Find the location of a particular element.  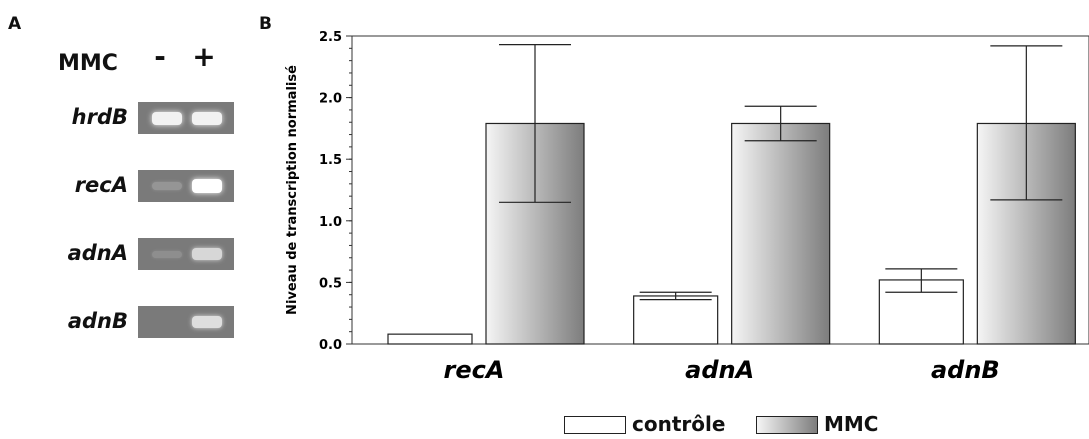

gel-row: adnB is located at coordinates (127, 322).